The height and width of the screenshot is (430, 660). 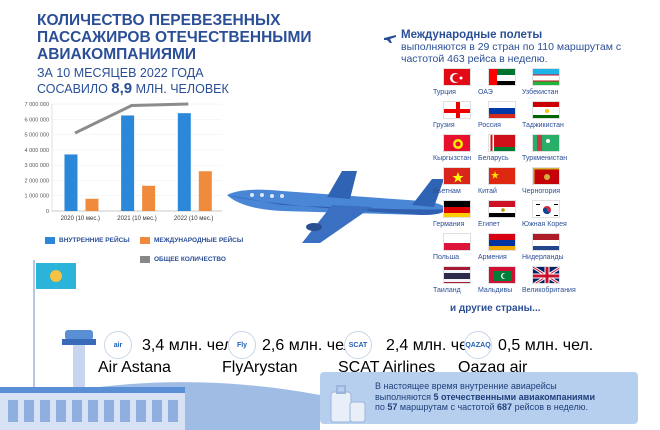 What do you see at coordinates (457, 143) in the screenshot?
I see `kyrgyzstan-flag` at bounding box center [457, 143].